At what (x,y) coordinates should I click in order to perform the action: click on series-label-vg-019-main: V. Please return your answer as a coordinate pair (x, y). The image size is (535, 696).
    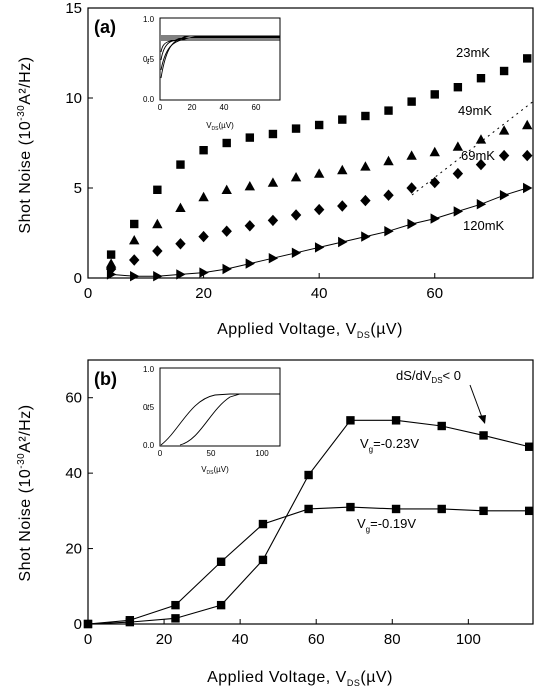
    Looking at the image, I should click on (361, 523).